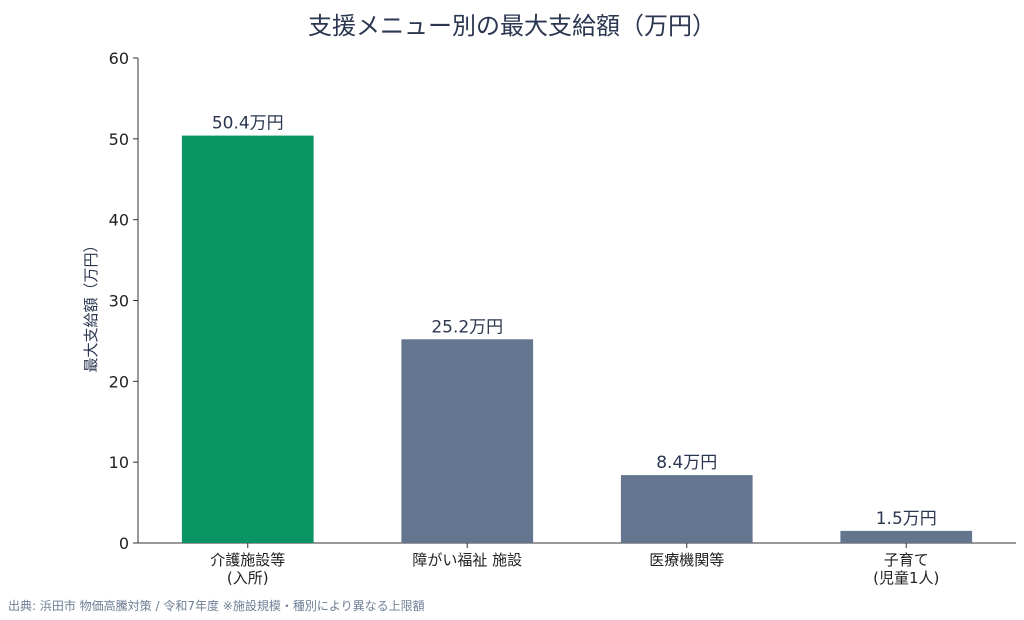 Image resolution: width=1024 pixels, height=620 pixels. I want to click on y-tick-label: 20, so click(119, 381).